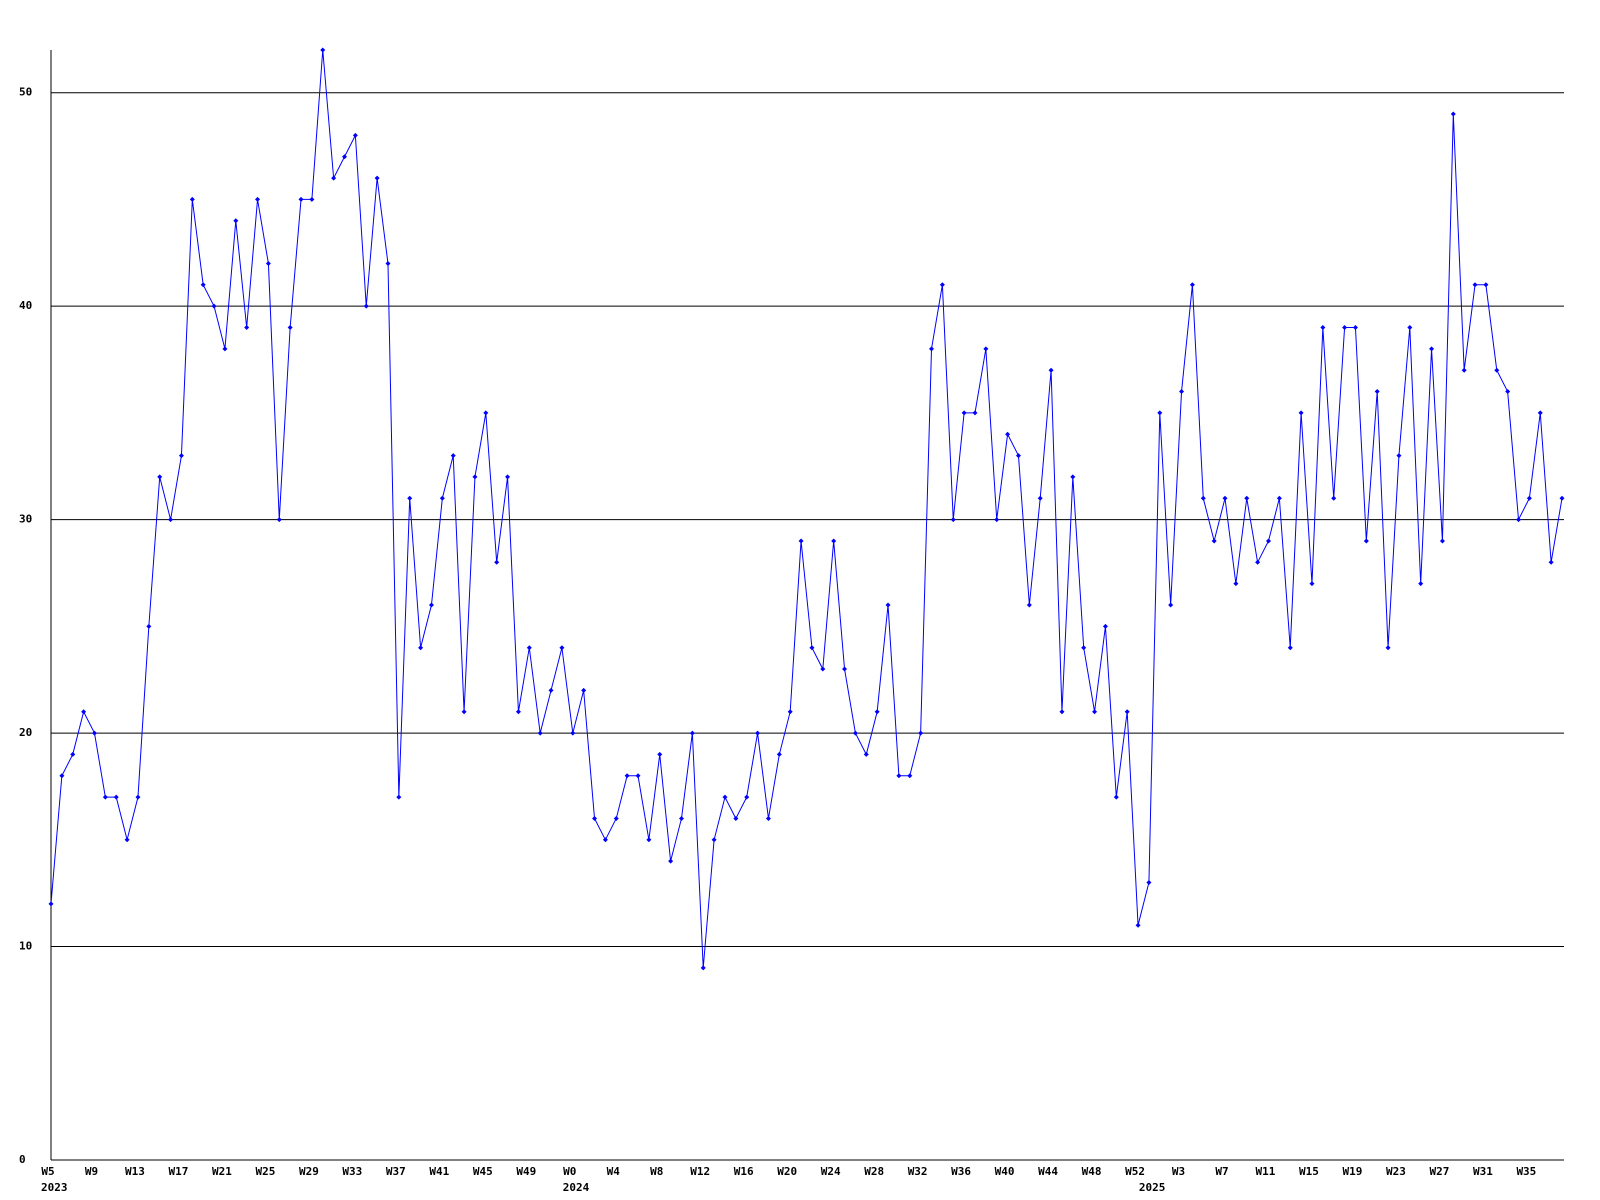 The image size is (1600, 1200). What do you see at coordinates (265, 1171) in the screenshot?
I see `x-tick-label: W25` at bounding box center [265, 1171].